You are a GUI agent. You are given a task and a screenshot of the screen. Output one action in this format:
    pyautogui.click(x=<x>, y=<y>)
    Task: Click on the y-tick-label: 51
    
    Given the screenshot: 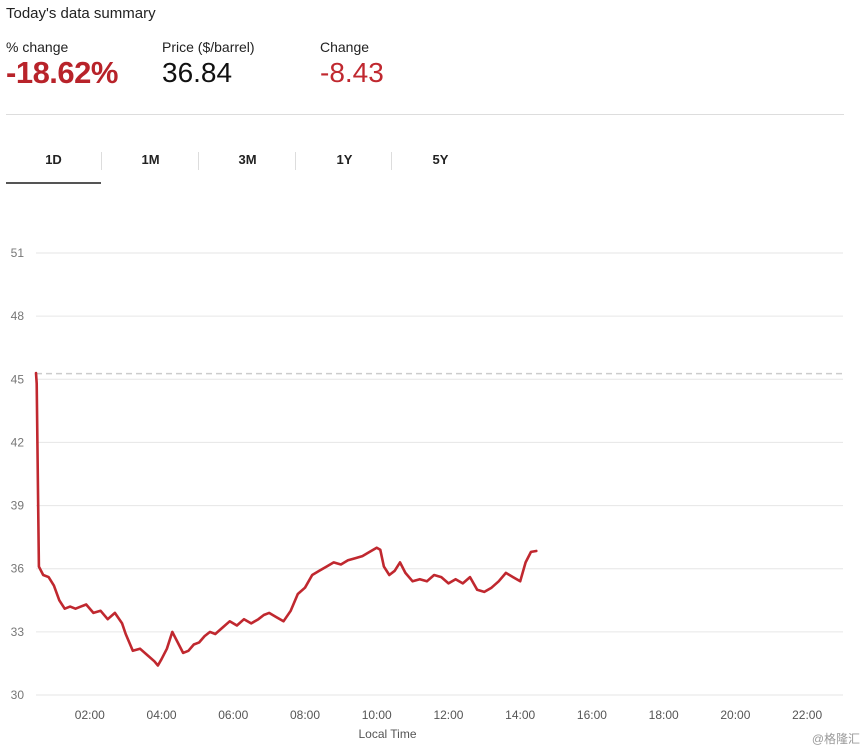 What is the action you would take?
    pyautogui.click(x=18, y=253)
    